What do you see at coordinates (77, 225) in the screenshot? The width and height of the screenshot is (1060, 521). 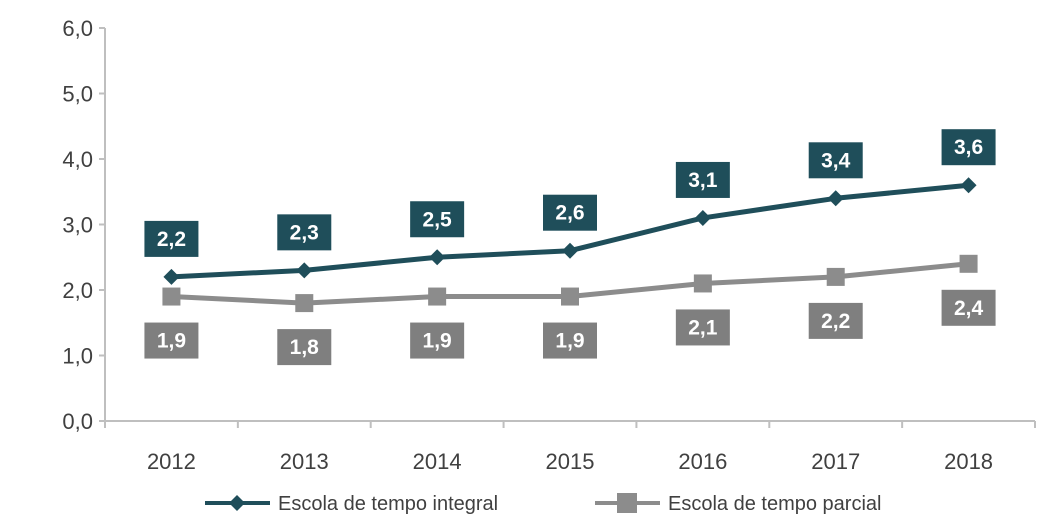 I see `y-tick-label: 3,0` at bounding box center [77, 225].